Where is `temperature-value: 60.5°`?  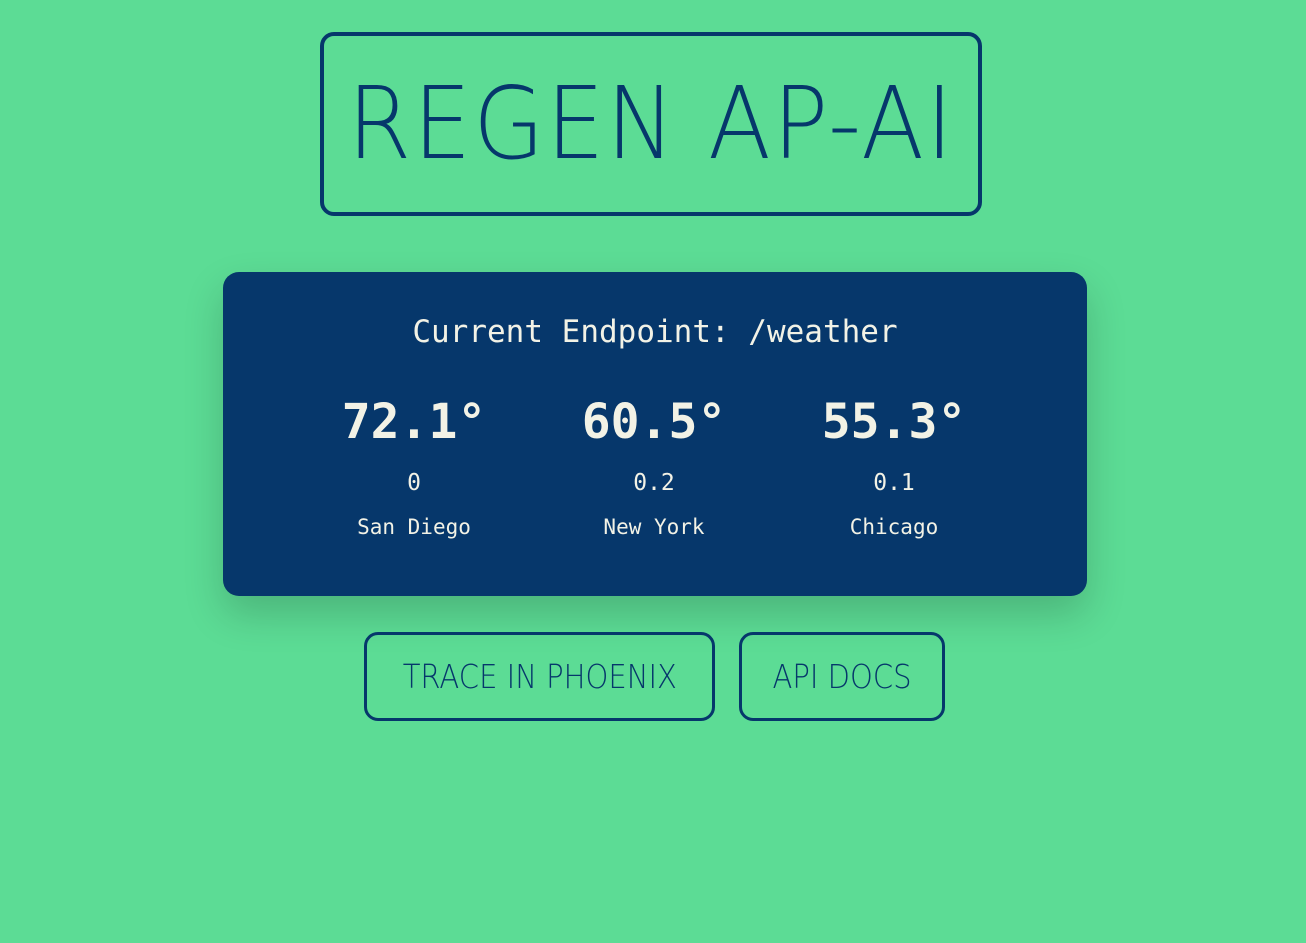 temperature-value: 60.5° is located at coordinates (654, 422).